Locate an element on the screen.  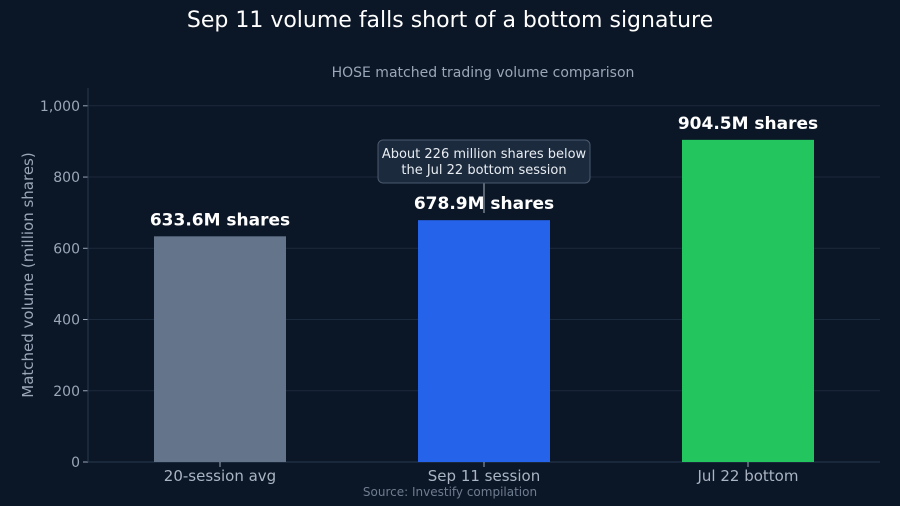
y-tick-label: 600 is located at coordinates (66, 249).